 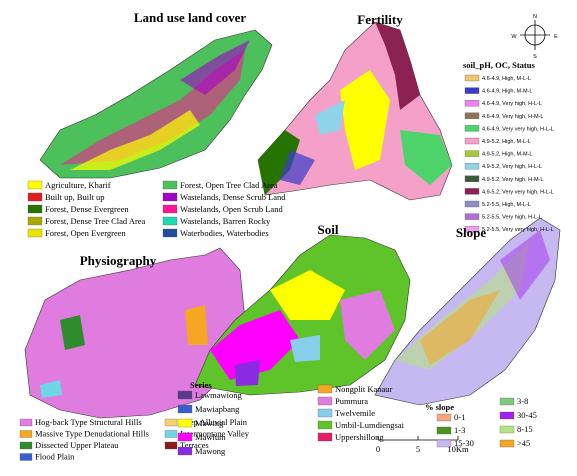 I want to click on legend-label: Wastelands, Open Scrub Land, so click(x=231, y=209).